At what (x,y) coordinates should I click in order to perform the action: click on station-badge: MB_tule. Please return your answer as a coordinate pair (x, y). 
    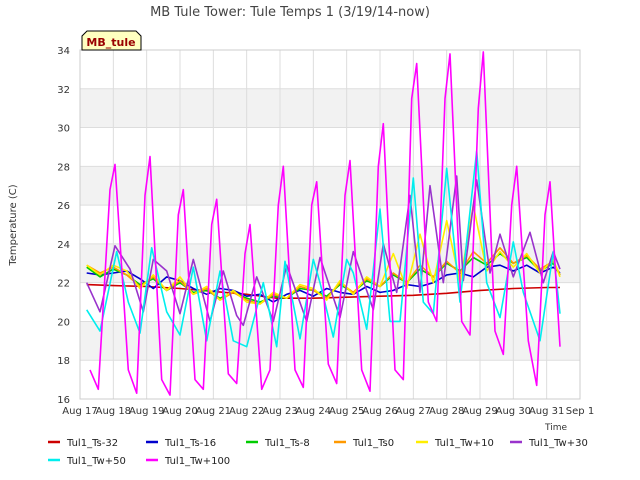
    Looking at the image, I should click on (111, 40).